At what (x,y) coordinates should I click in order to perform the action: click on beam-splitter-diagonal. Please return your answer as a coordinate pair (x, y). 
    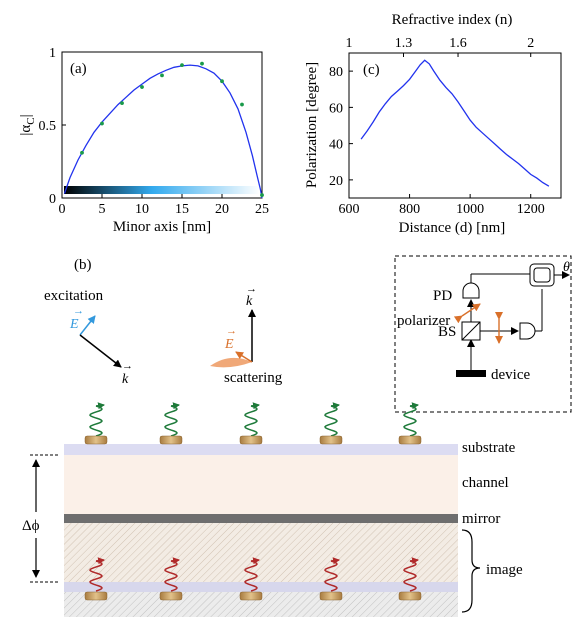
    Looking at the image, I should click on (471, 331).